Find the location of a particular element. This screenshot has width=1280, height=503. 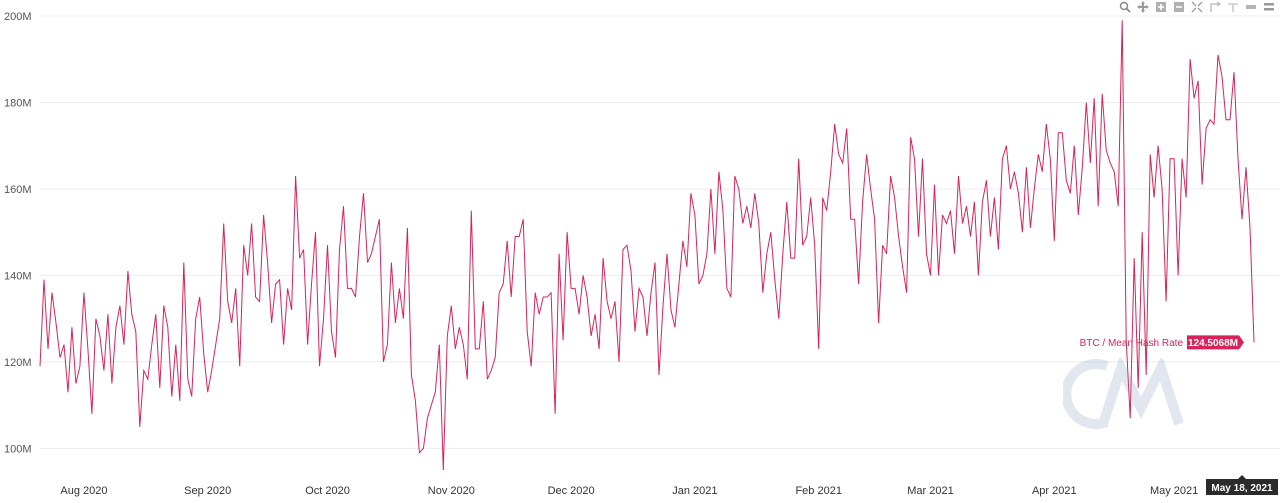

x-tick-label: Dec 2020 is located at coordinates (571, 491).